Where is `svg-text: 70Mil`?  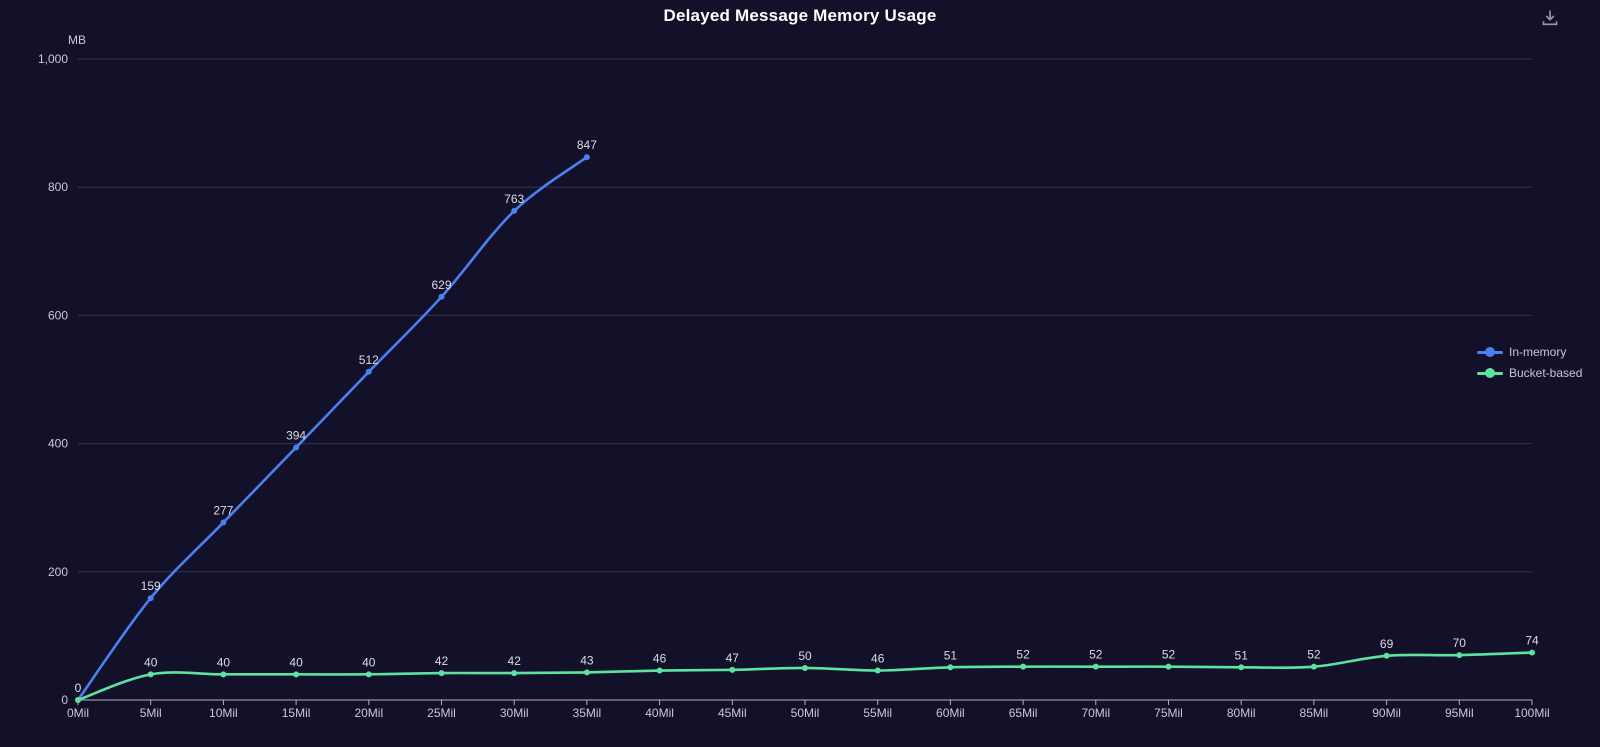
svg-text: 70Mil is located at coordinates (1095, 713).